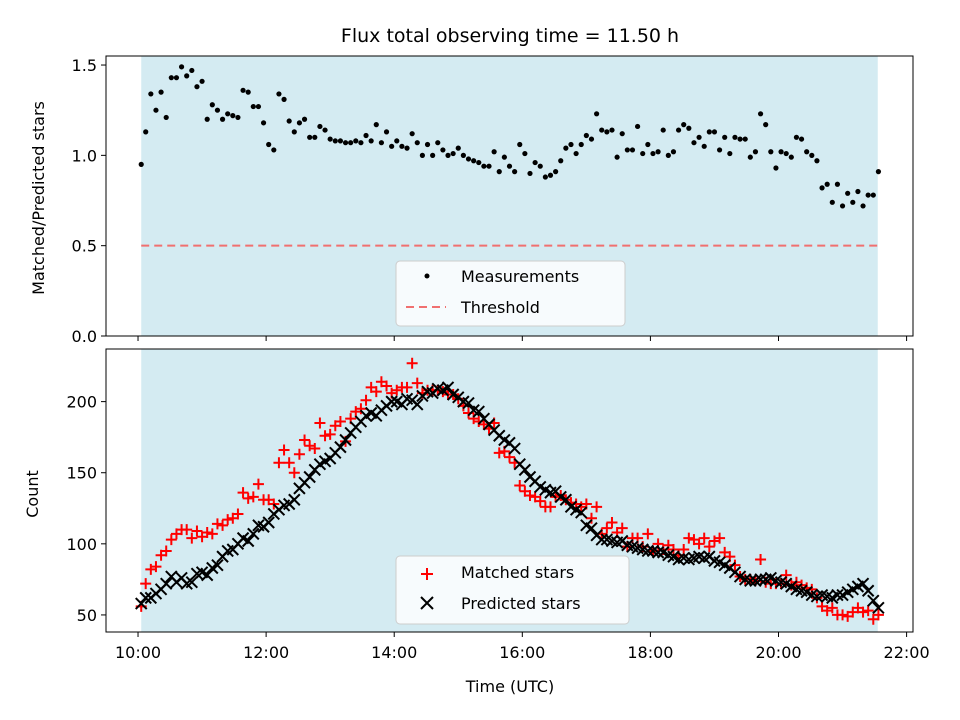 The image size is (960, 720). Describe the element at coordinates (84, 65) in the screenshot. I see `top-y-tick-label: 1.5` at that location.